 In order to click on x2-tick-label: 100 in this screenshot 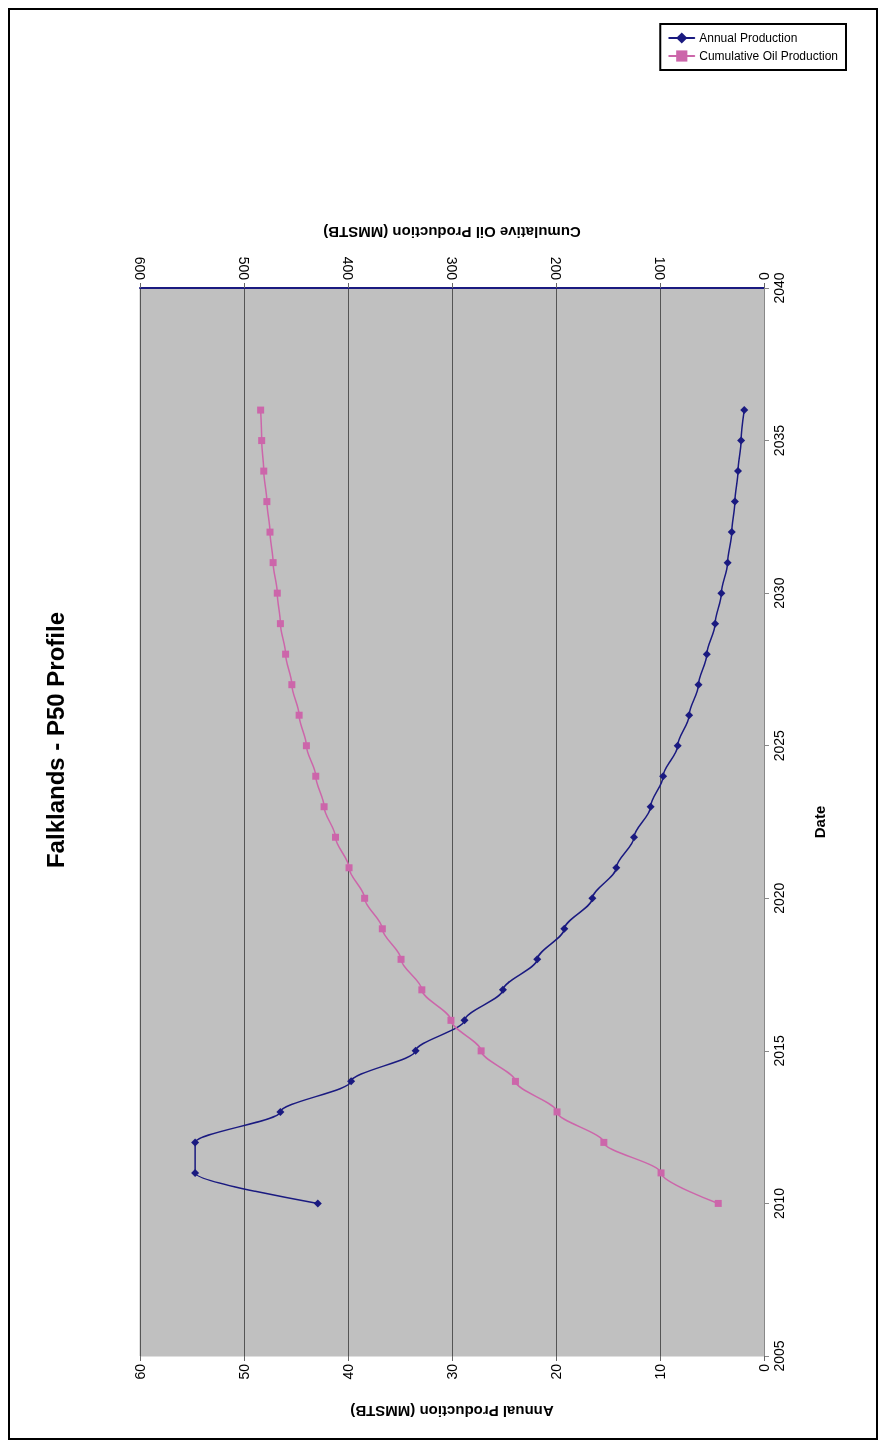, I will do `click(660, 268)`.